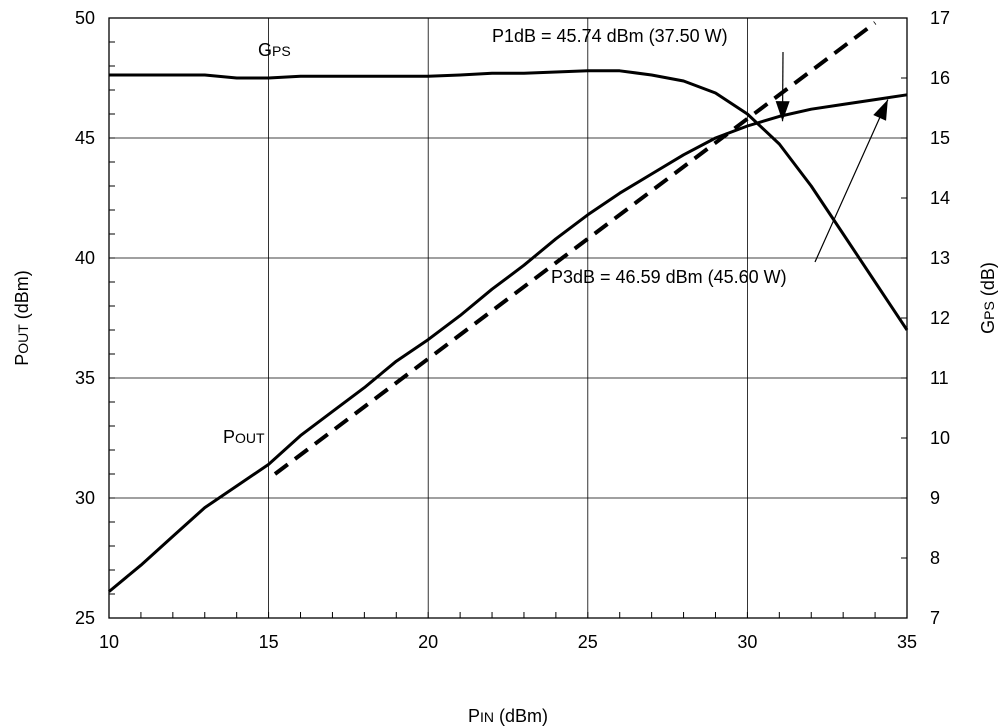 The width and height of the screenshot is (1007, 728). What do you see at coordinates (935, 618) in the screenshot?
I see `y-right-tick-label: 7` at bounding box center [935, 618].